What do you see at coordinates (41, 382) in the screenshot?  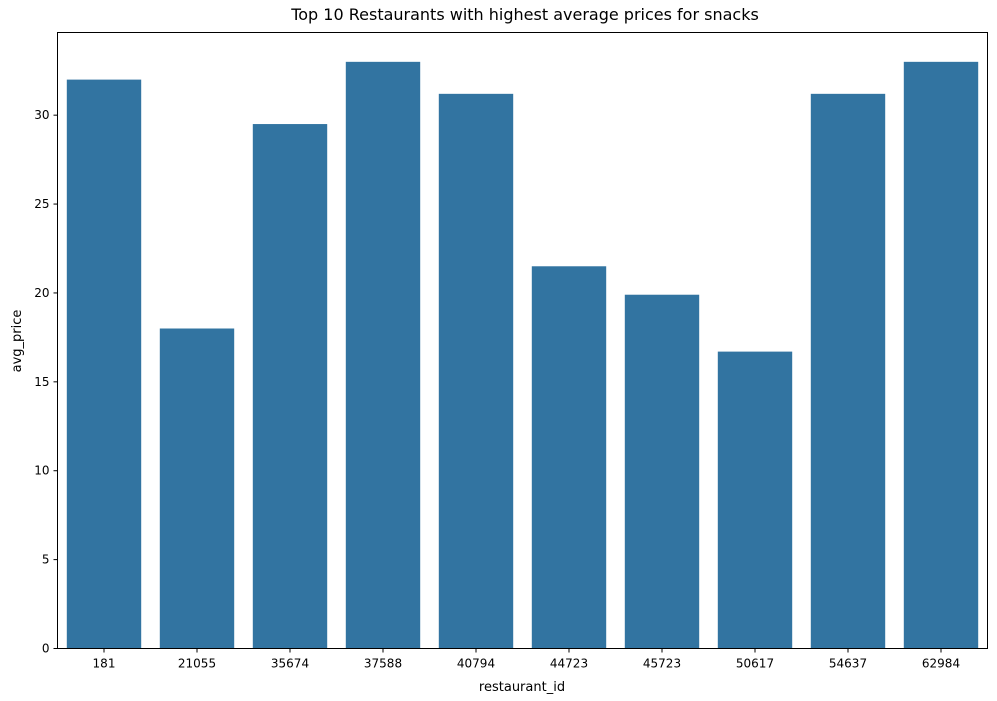 I see `y-tick-label: 15` at bounding box center [41, 382].